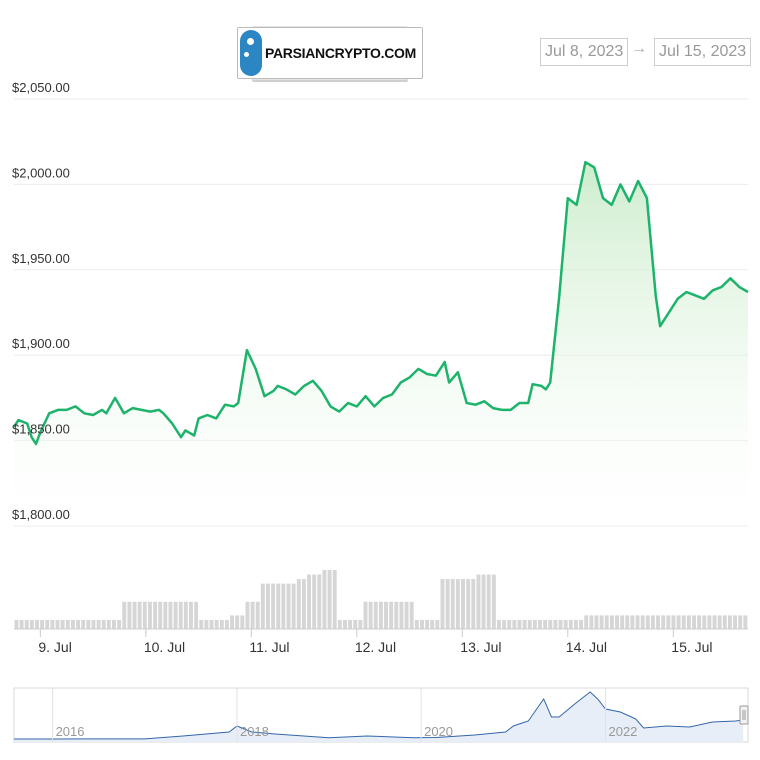  What do you see at coordinates (586, 647) in the screenshot?
I see `x-tick-label: 14. Jul` at bounding box center [586, 647].